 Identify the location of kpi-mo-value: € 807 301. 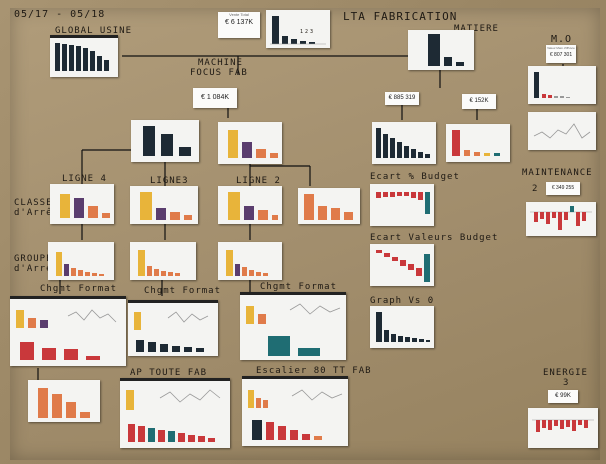
(561, 55).